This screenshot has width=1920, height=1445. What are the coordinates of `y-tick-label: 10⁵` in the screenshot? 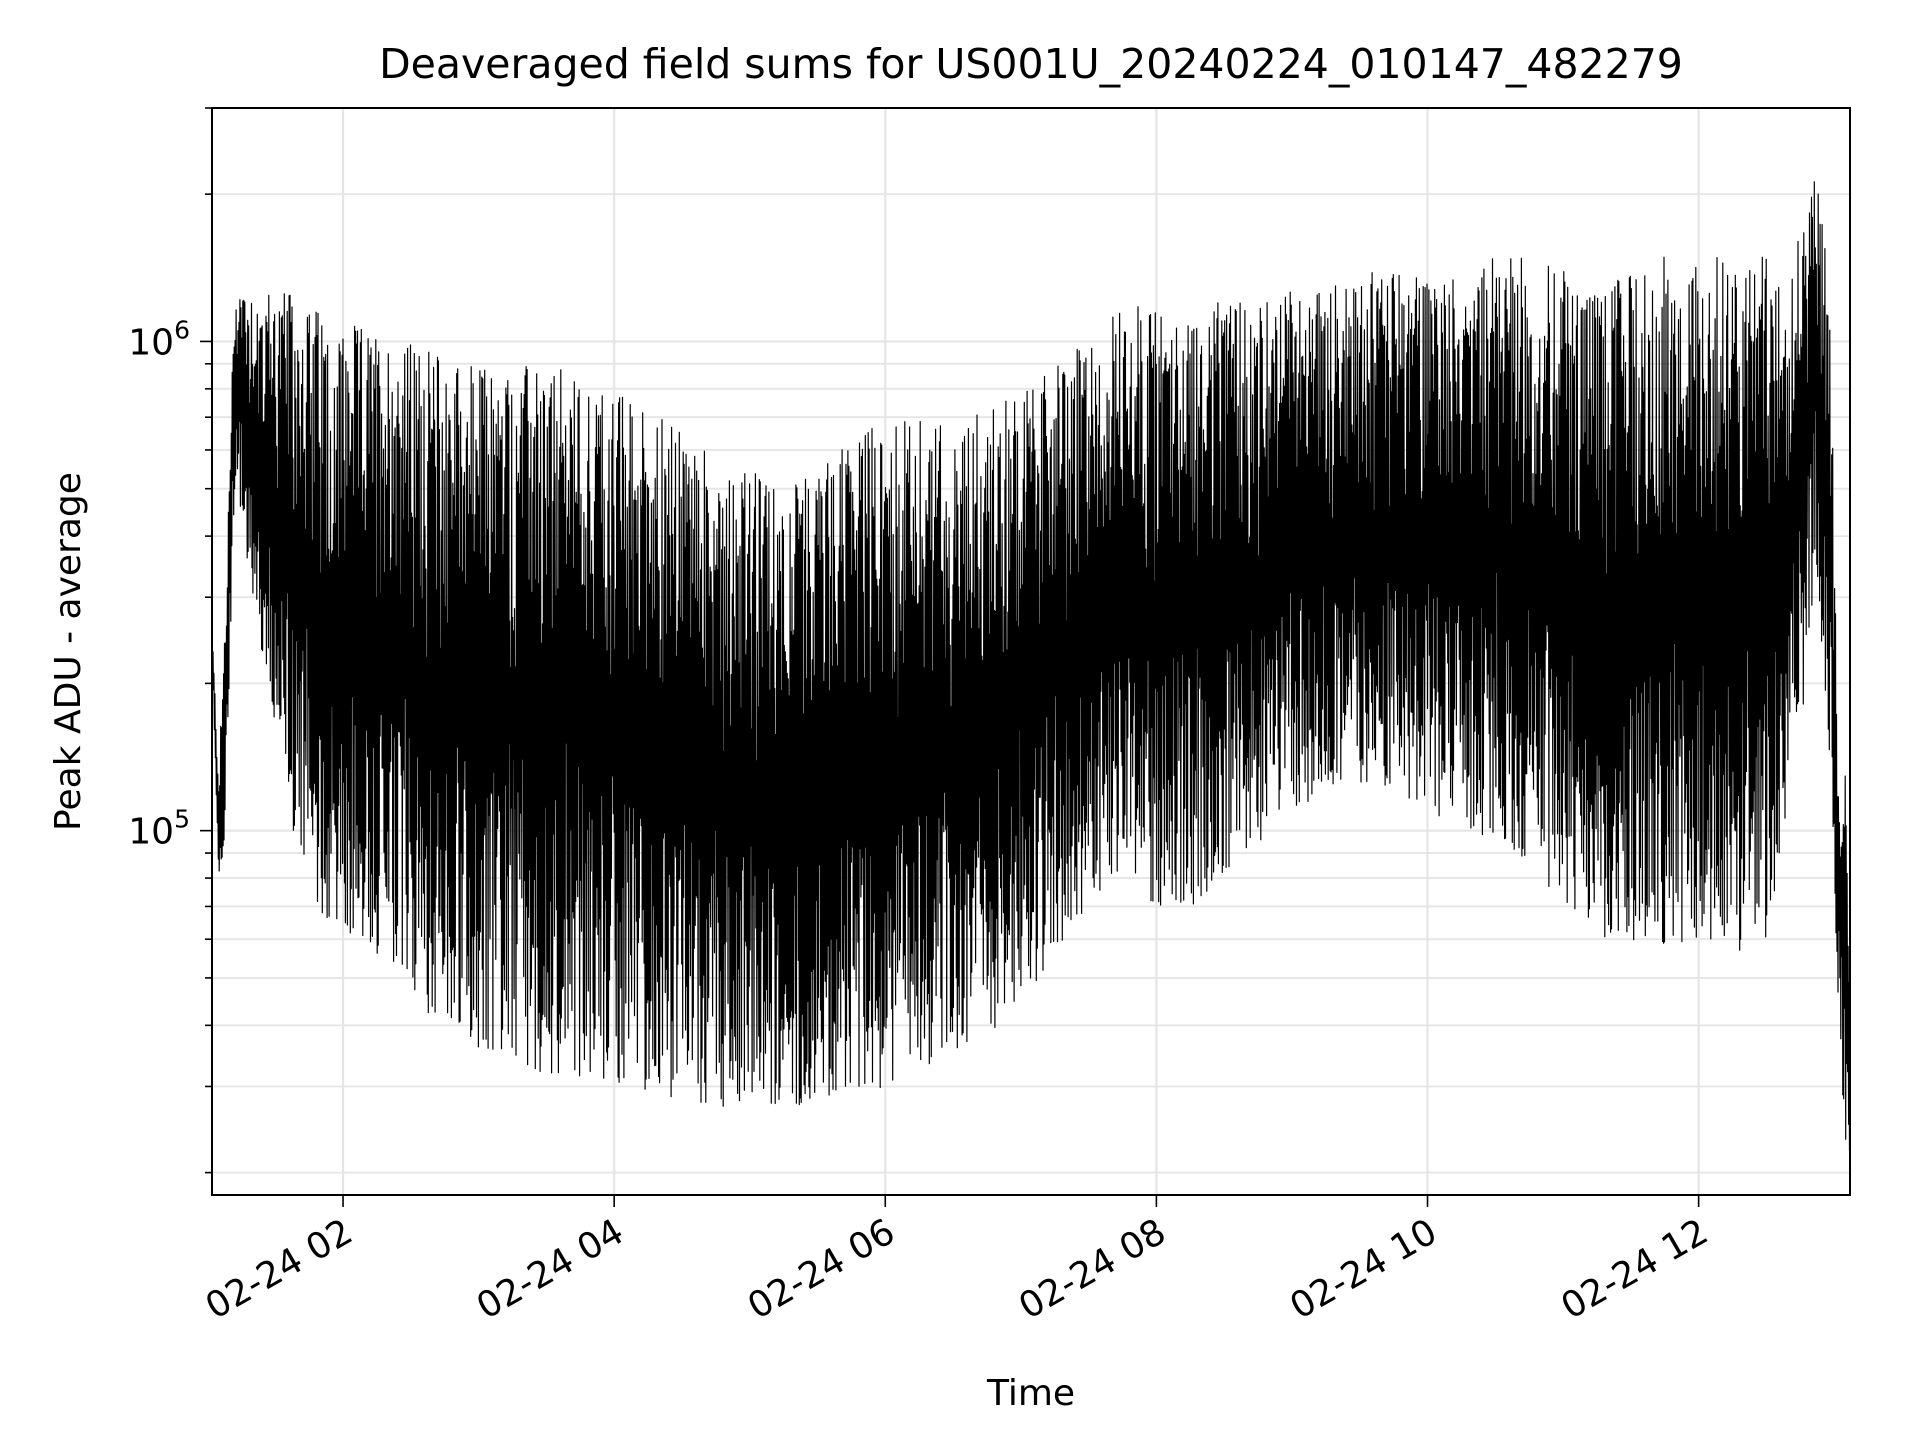 It's located at (159, 829).